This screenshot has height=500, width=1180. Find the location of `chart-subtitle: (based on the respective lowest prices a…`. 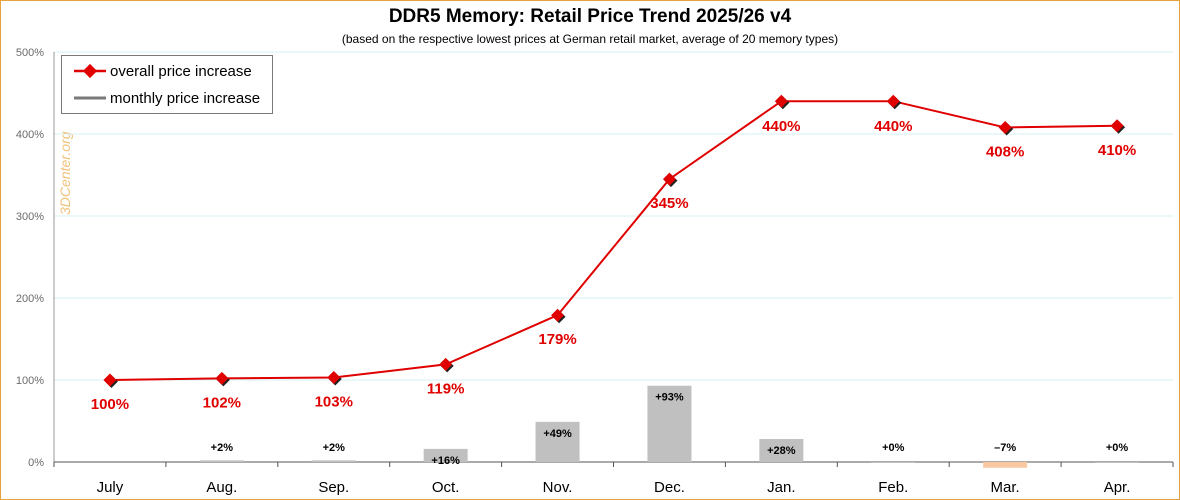

chart-subtitle: (based on the respective lowest prices a… is located at coordinates (590, 39).